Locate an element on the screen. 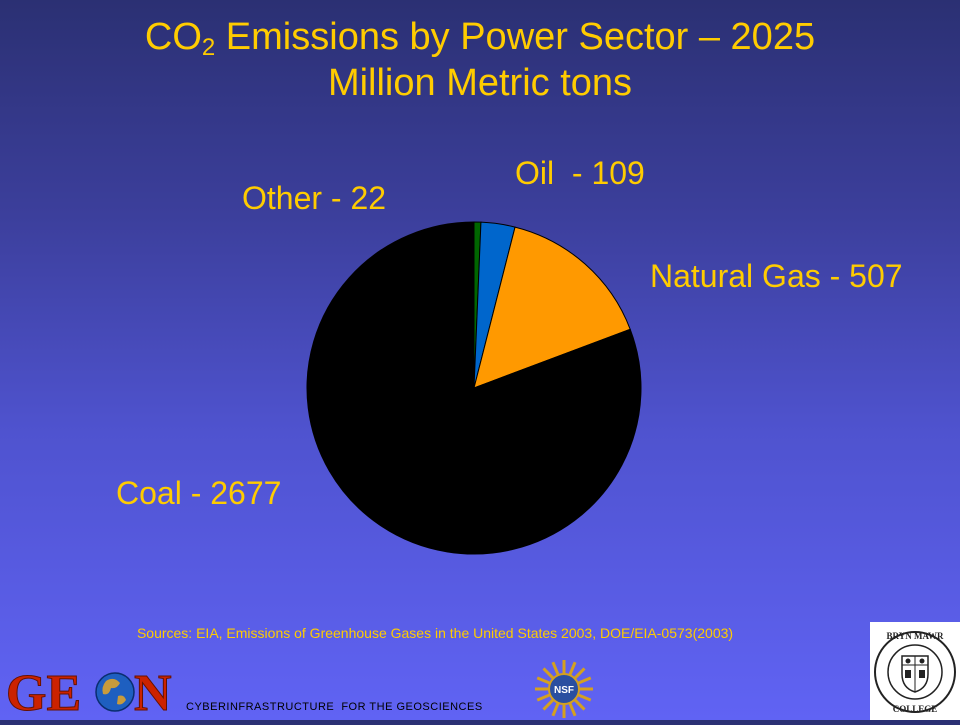 This screenshot has width=960, height=725. label-coal: Coal - 2677 is located at coordinates (199, 493).